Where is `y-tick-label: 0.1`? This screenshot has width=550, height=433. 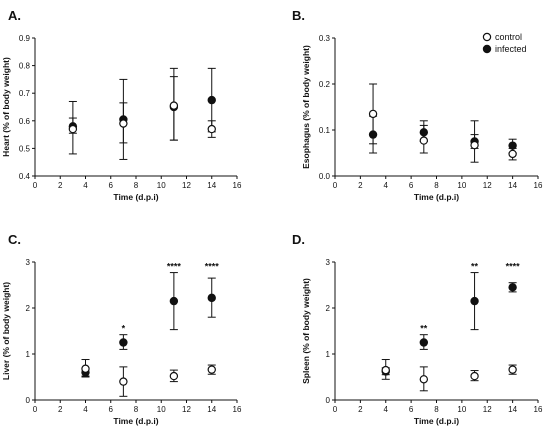
y-tick-label: 0.1 is located at coordinates (325, 130).